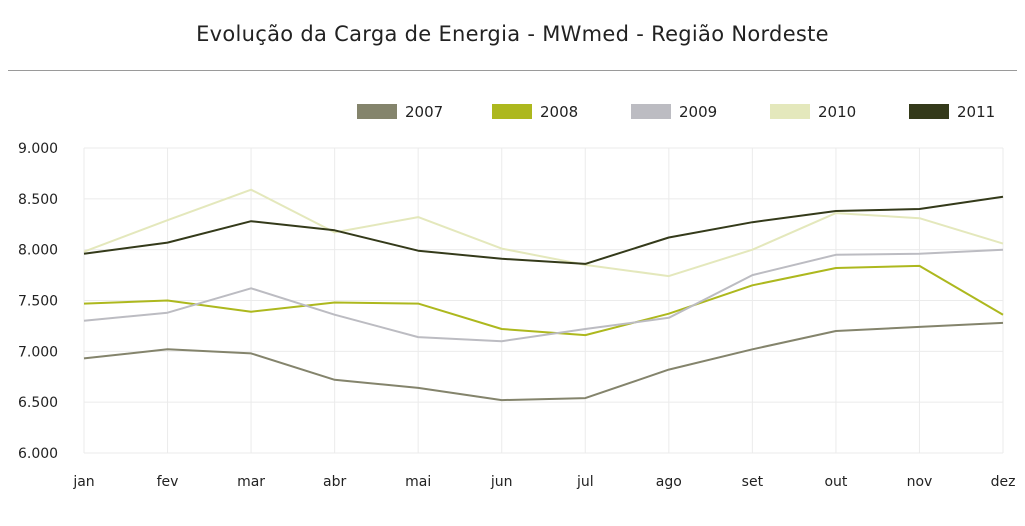 Image resolution: width=1025 pixels, height=526 pixels. Describe the element at coordinates (790, 111) in the screenshot. I see `legend-swatch-2010` at that location.